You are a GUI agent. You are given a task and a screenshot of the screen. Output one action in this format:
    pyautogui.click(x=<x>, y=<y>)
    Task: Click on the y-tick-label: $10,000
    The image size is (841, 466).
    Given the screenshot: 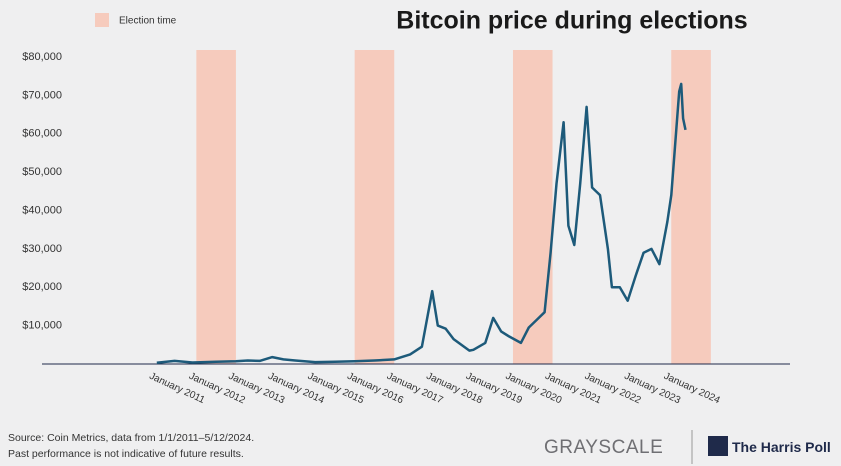 What is the action you would take?
    pyautogui.click(x=42, y=326)
    